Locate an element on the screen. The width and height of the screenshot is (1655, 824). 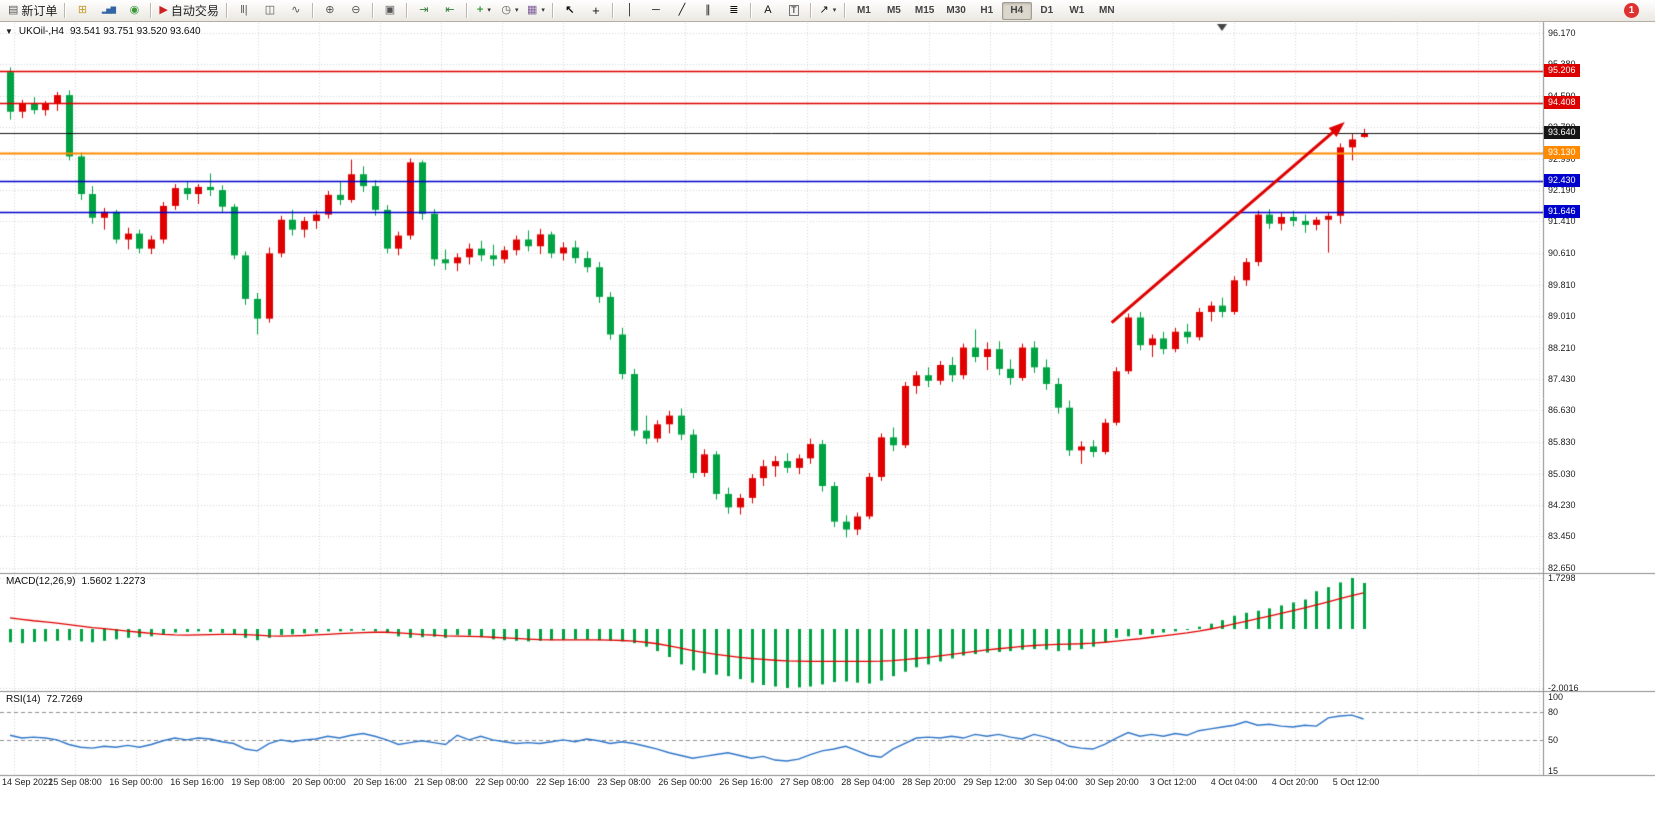
chart-symbol-period: UKOil-,H4 is located at coordinates (41, 31).